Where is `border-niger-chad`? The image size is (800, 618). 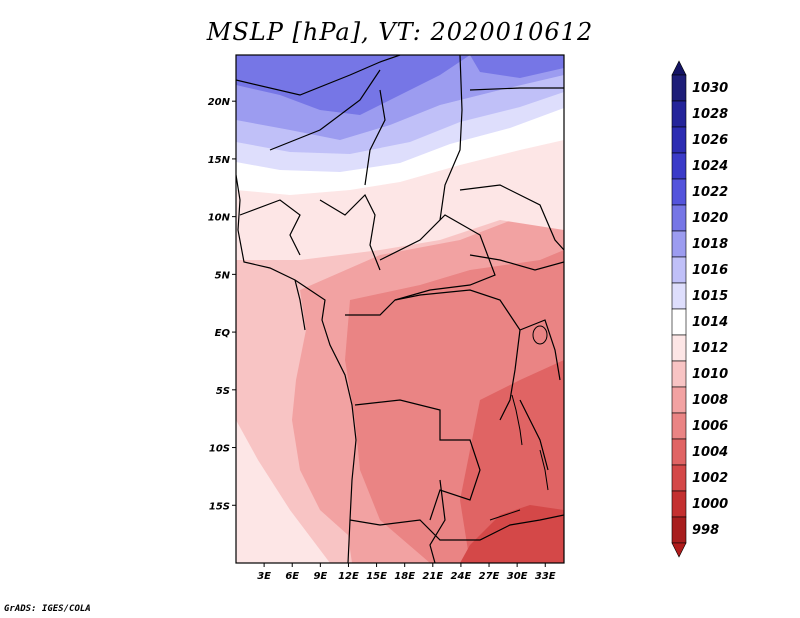 border-niger-chad is located at coordinates (375, 137).